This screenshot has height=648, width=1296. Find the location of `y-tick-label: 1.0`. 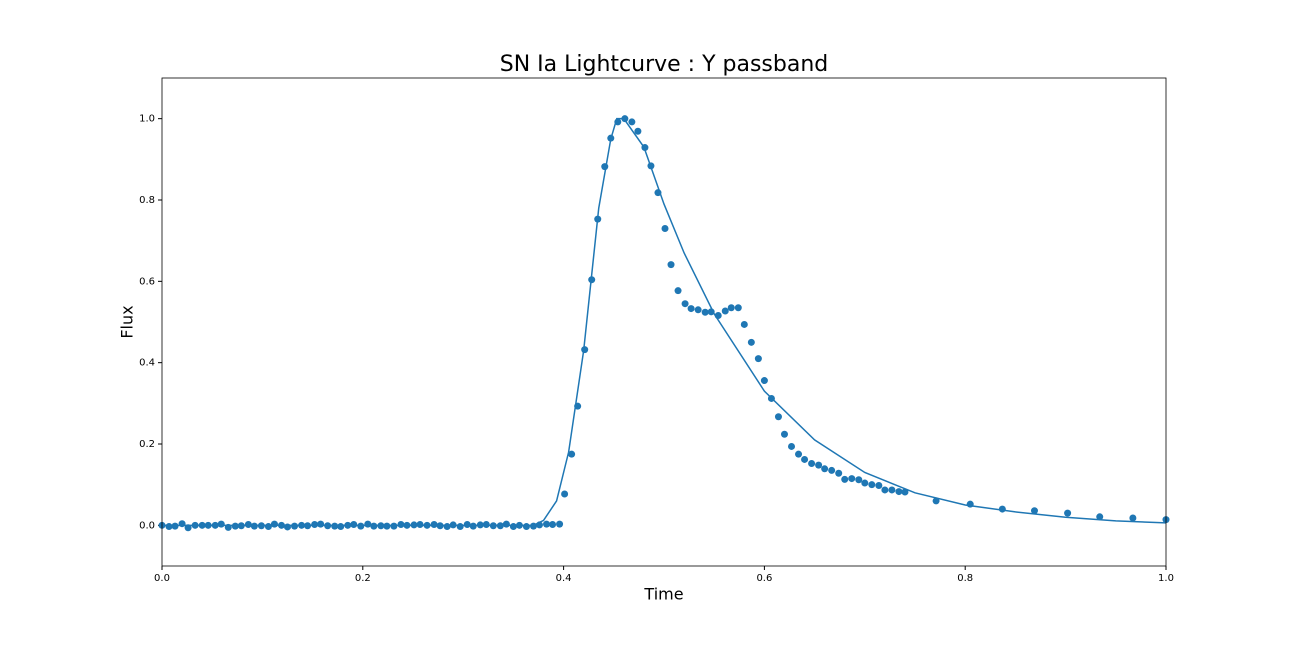

y-tick-label: 1.0 is located at coordinates (147, 119).